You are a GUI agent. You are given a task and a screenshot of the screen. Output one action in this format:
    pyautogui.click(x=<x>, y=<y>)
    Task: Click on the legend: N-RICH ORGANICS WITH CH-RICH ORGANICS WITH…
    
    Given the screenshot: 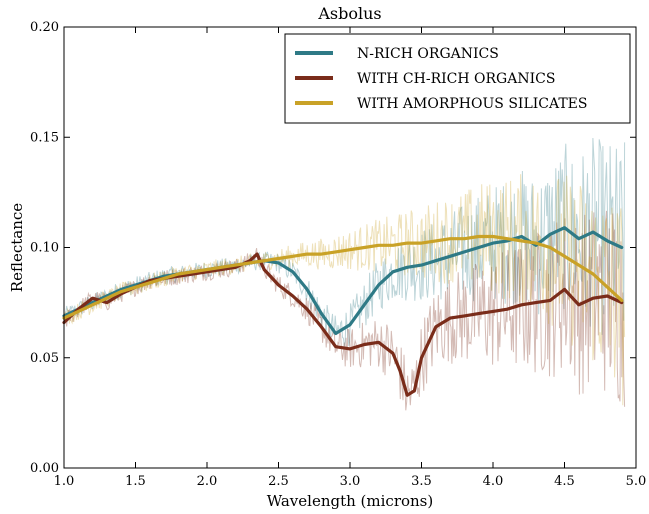 What is the action you would take?
    pyautogui.click(x=457, y=78)
    